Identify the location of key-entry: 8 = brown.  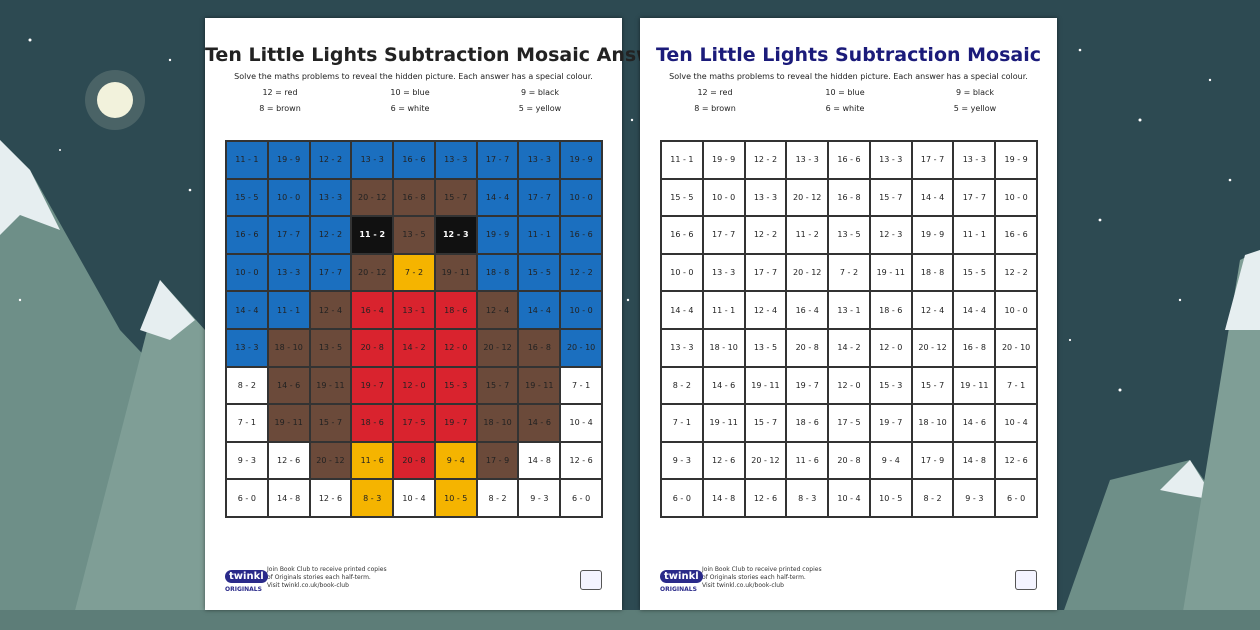
(280, 108).